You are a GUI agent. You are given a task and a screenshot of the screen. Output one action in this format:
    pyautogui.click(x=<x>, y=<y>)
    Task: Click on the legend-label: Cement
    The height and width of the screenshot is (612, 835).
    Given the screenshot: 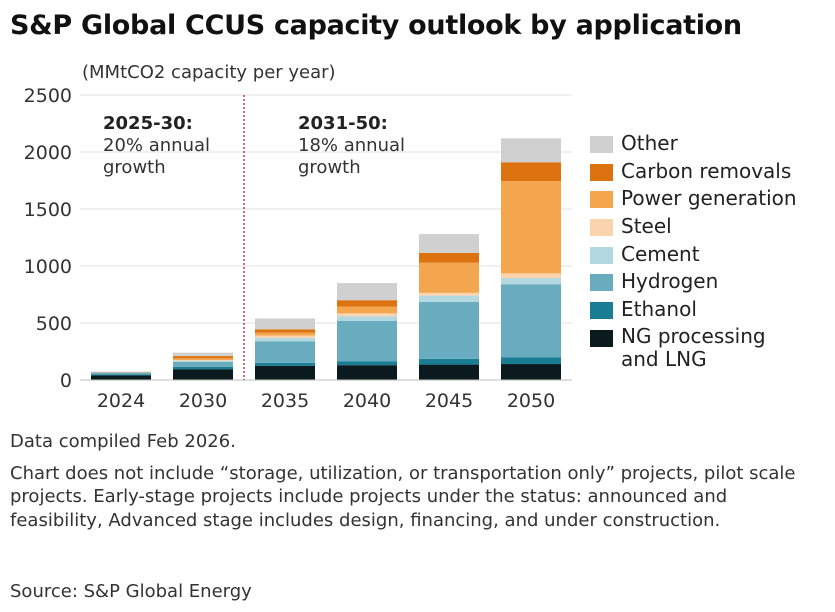 What is the action you would take?
    pyautogui.click(x=660, y=253)
    